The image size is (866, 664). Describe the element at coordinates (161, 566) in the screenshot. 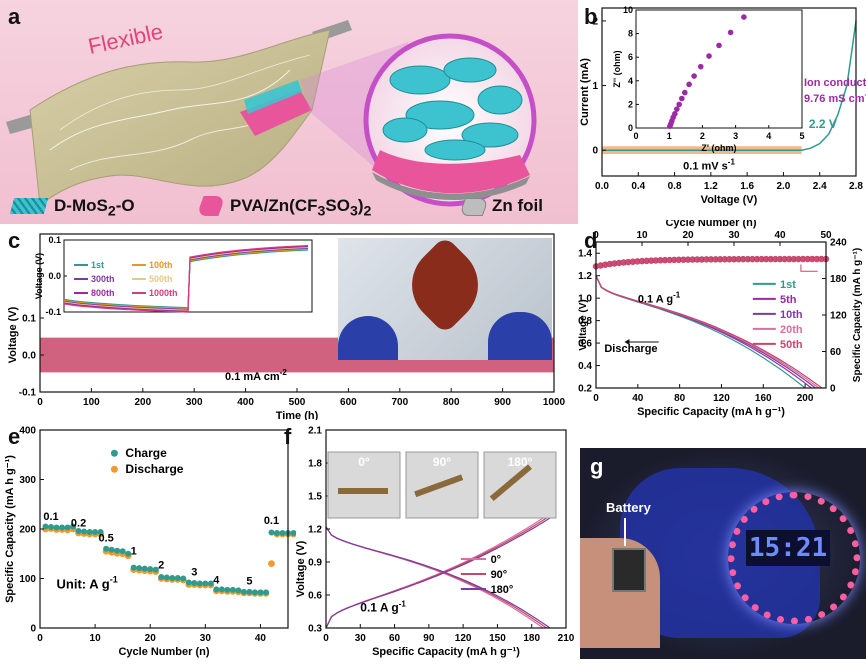

I see `e-rate-label-4: 2` at that location.